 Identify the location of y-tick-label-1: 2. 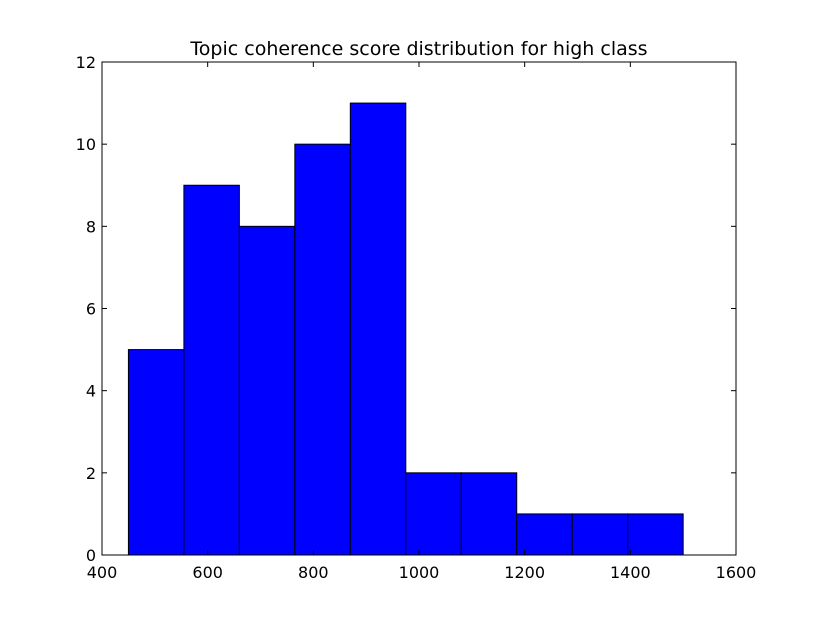
(91, 473).